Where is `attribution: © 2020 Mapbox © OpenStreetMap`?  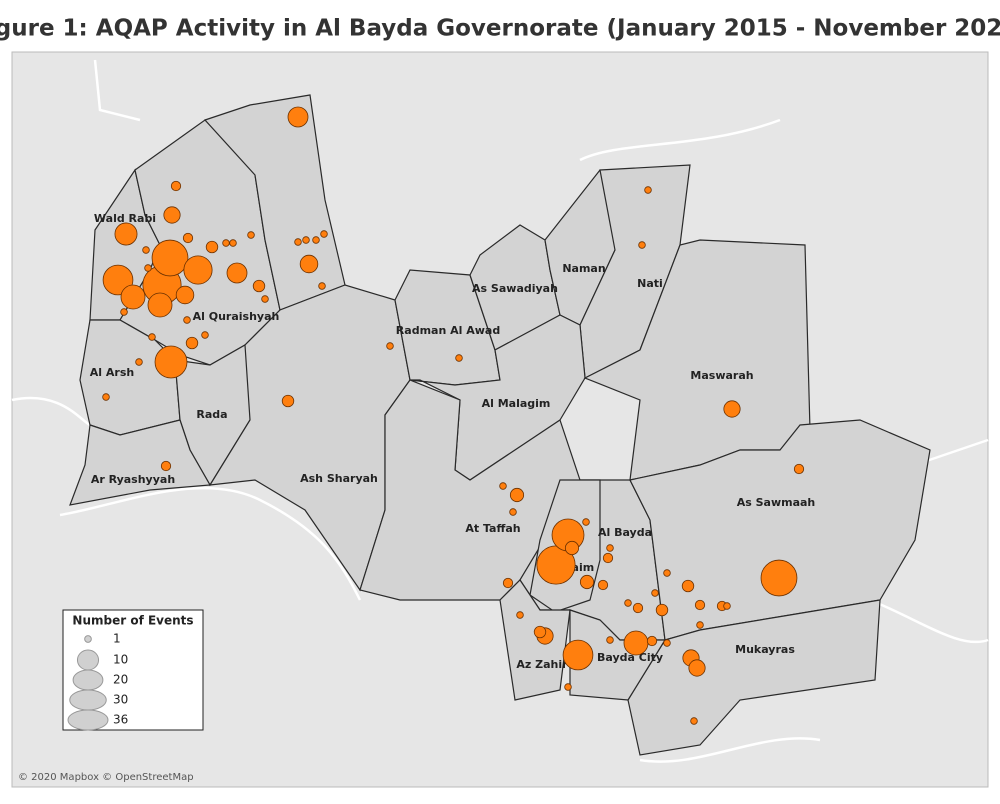 attribution: © 2020 Mapbox © OpenStreetMap is located at coordinates (106, 777).